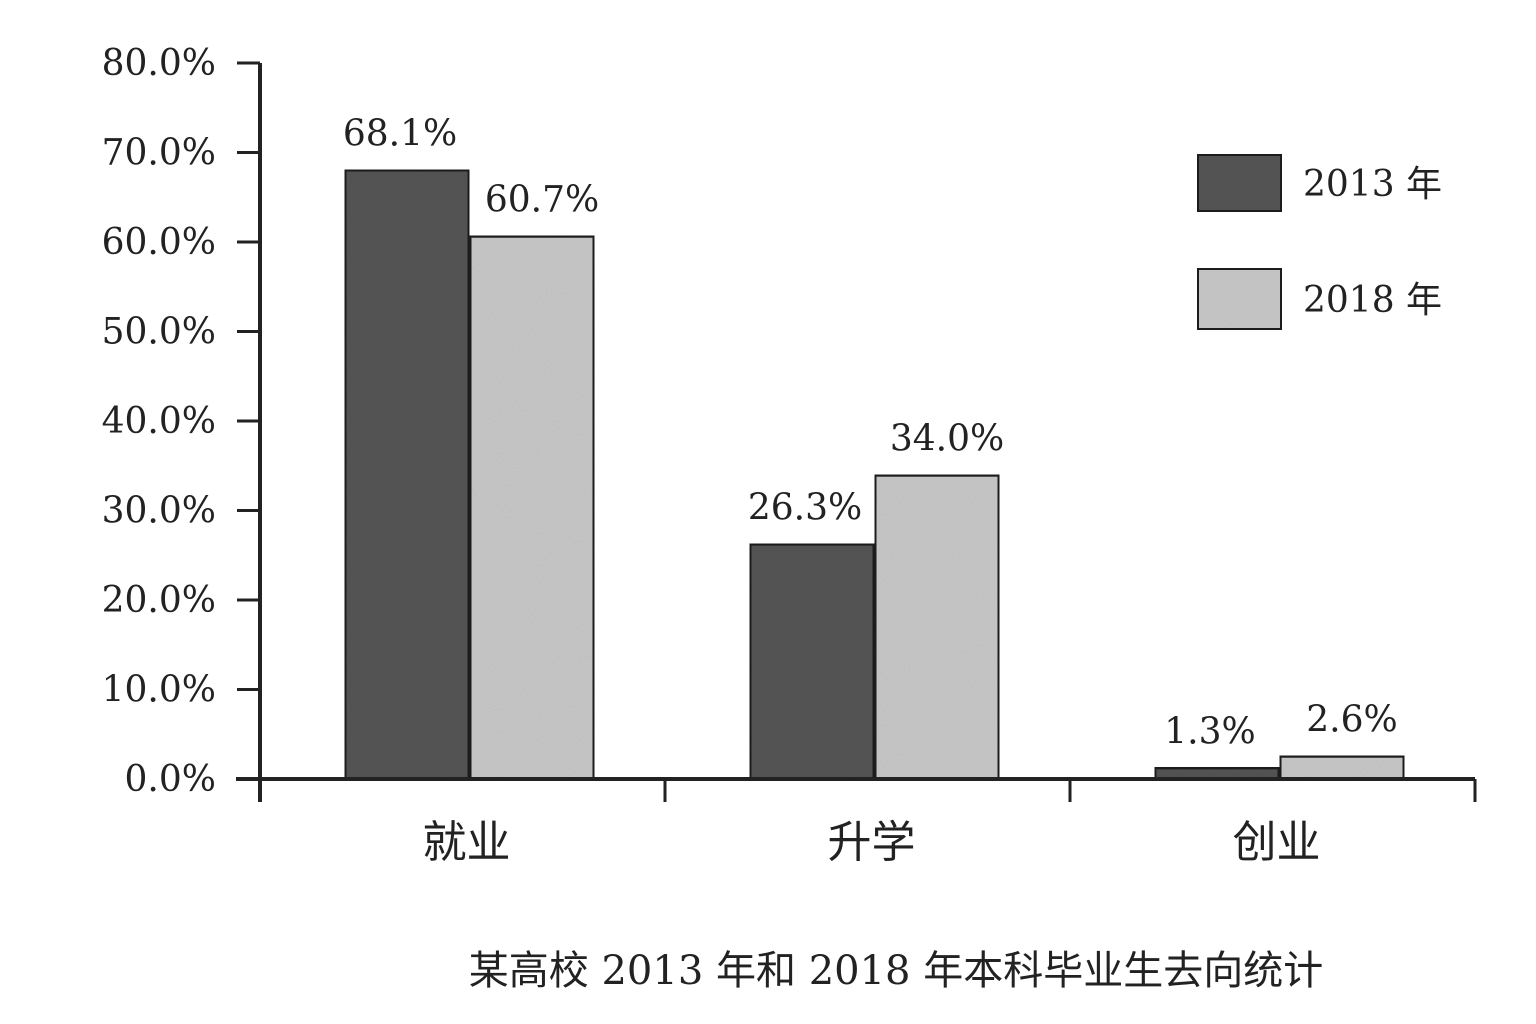  What do you see at coordinates (1342, 767) in the screenshot?
I see `bar-创业-2018年` at bounding box center [1342, 767].